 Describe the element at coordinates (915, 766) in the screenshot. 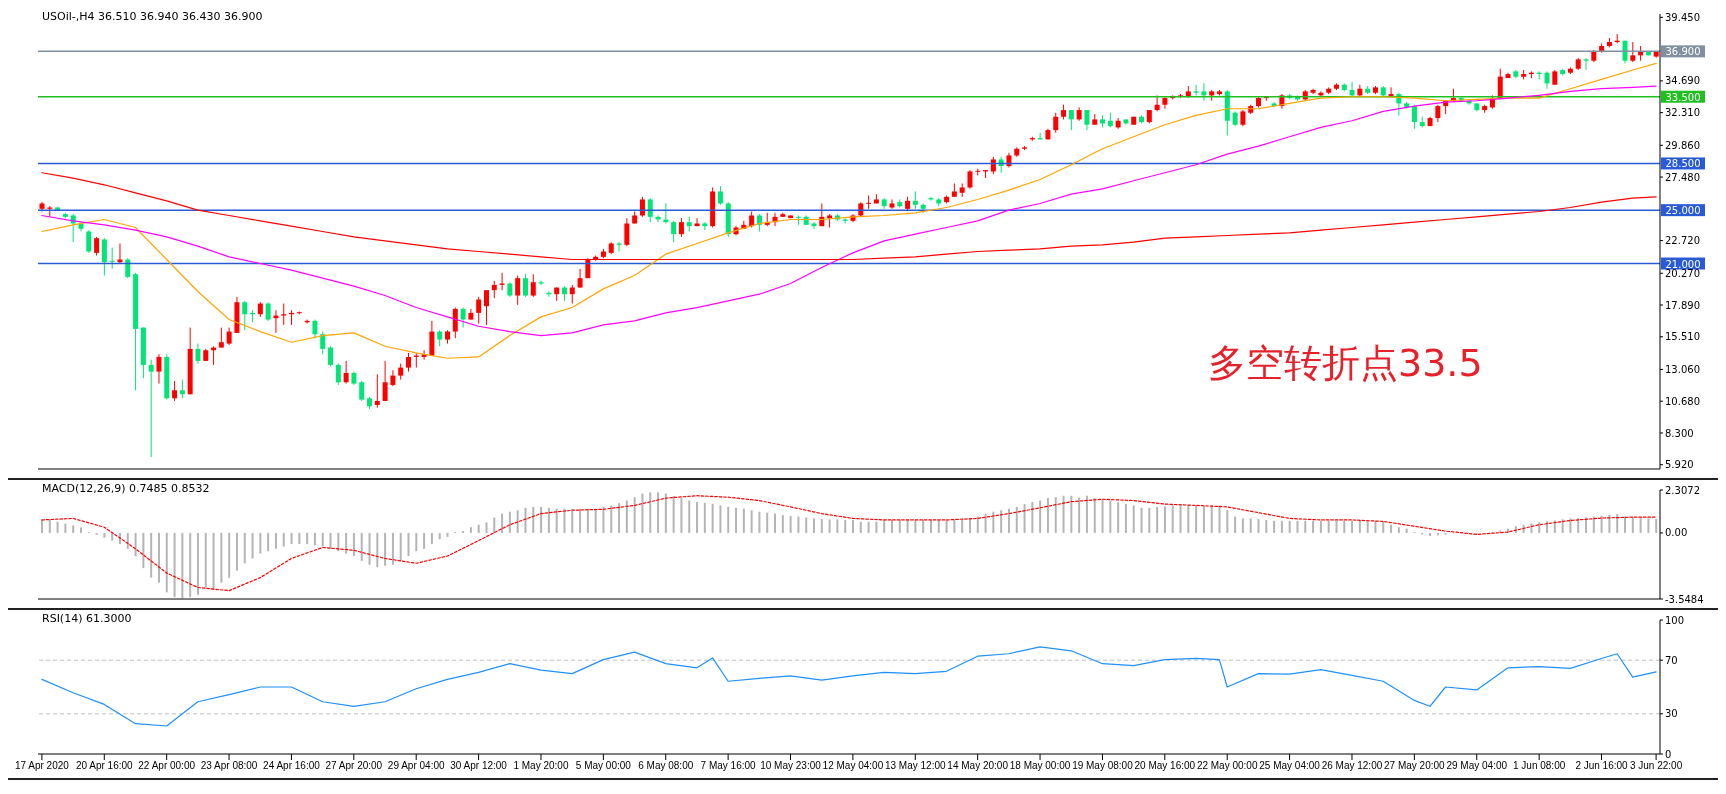

I see `x-tick-label: 13 May 12:00` at that location.